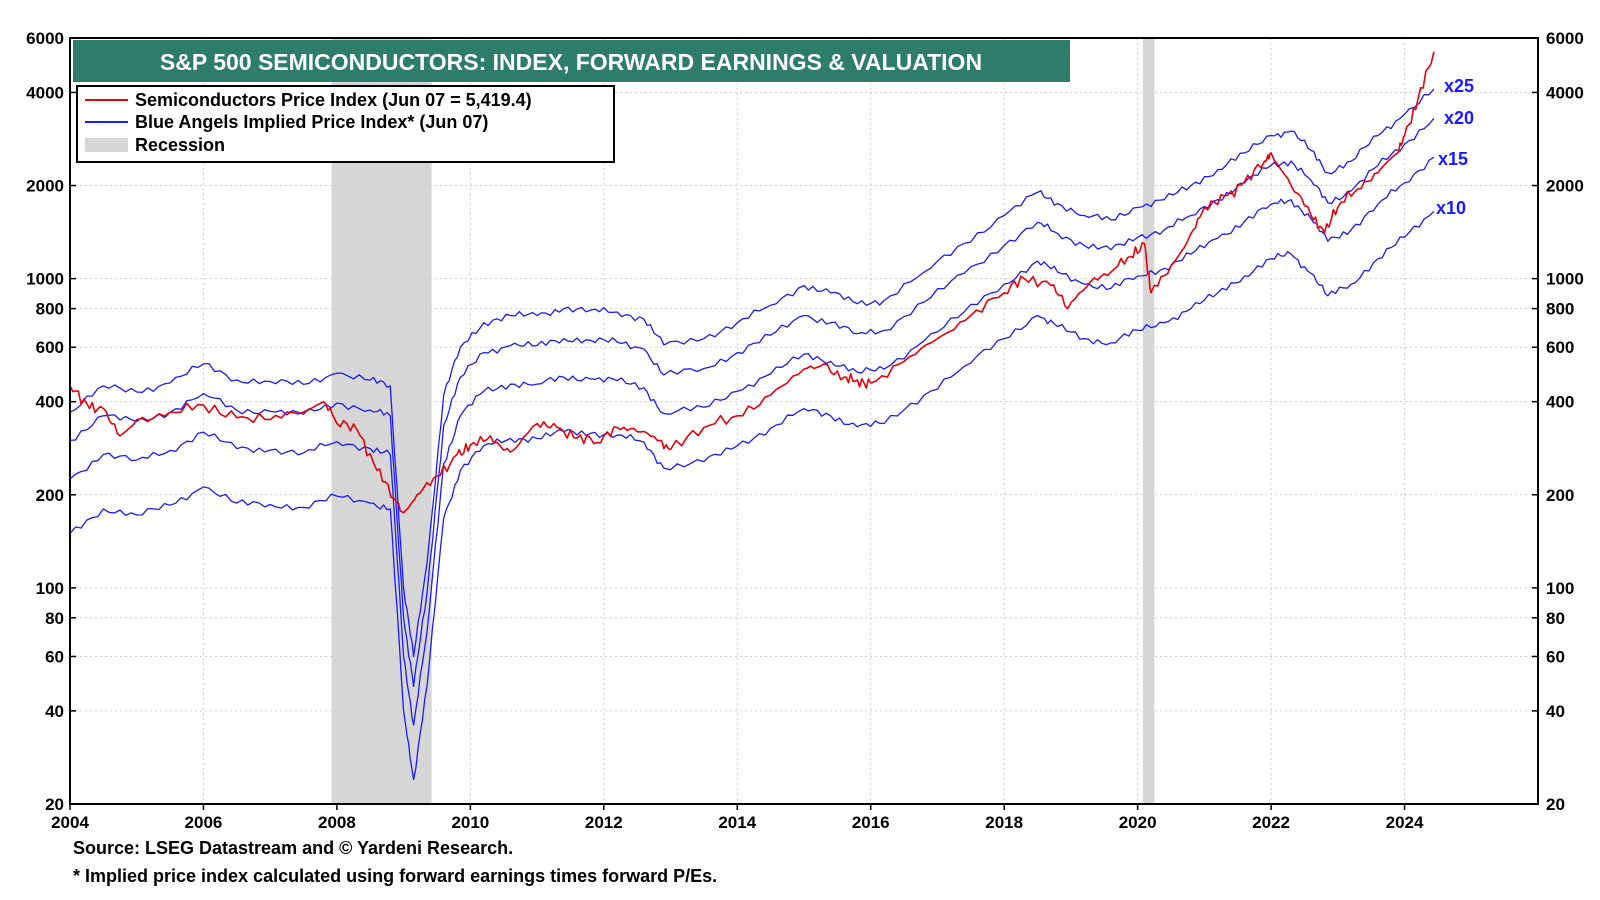 The width and height of the screenshot is (1600, 900). Describe the element at coordinates (1271, 822) in the screenshot. I see `x-tick-label: 2022` at that location.